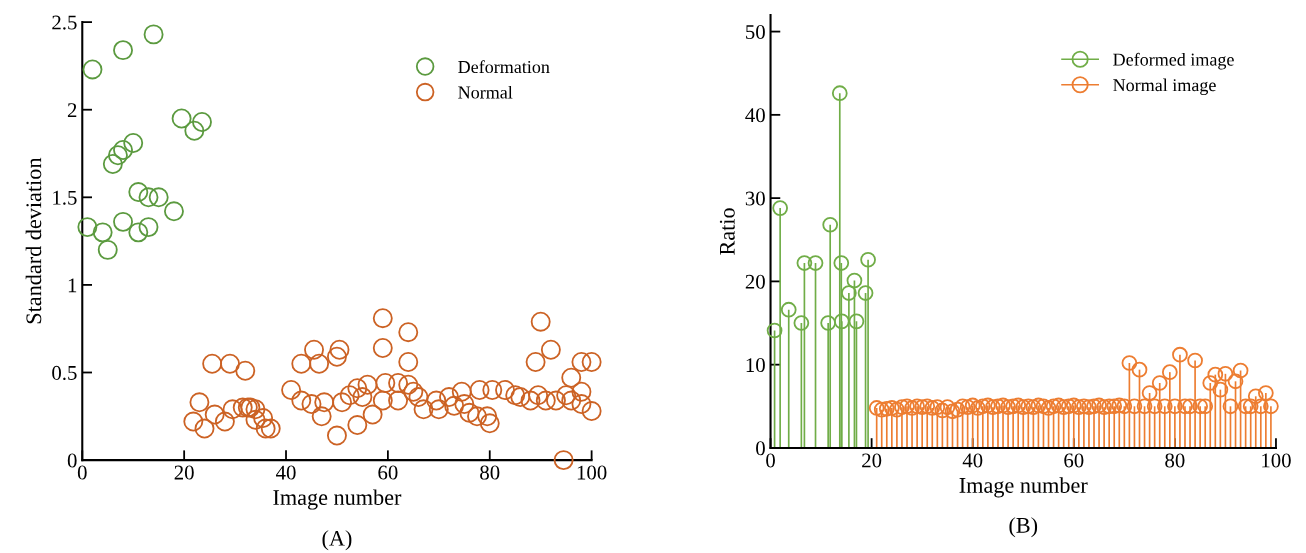 This screenshot has height=553, width=1306. What do you see at coordinates (1173, 61) in the screenshot?
I see `legend-label: Deformed image` at bounding box center [1173, 61].